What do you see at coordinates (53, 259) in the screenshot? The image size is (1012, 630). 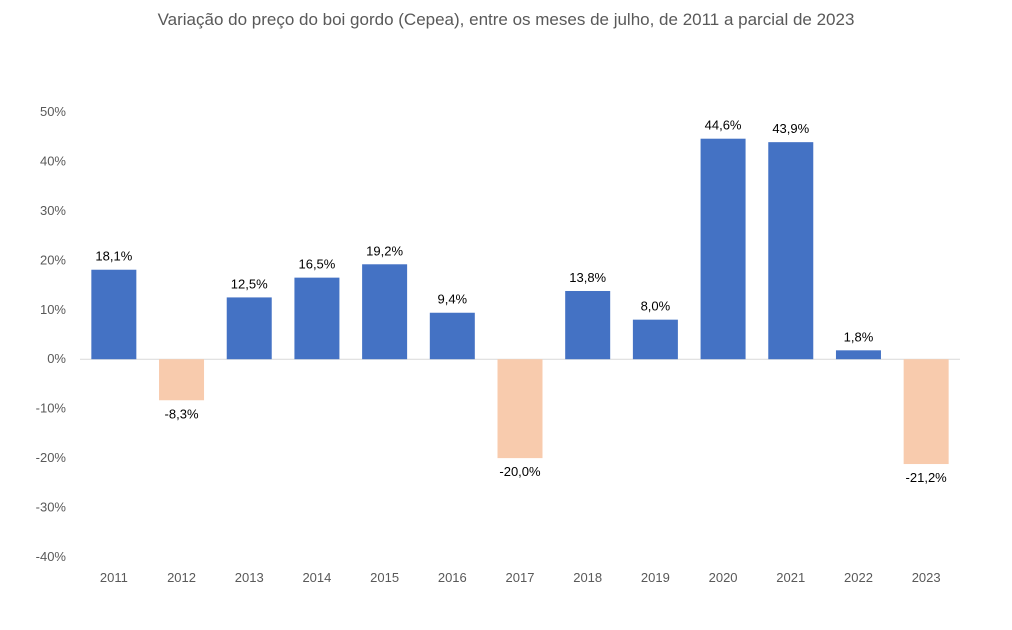 I see `y-tick-label: 20%` at bounding box center [53, 259].